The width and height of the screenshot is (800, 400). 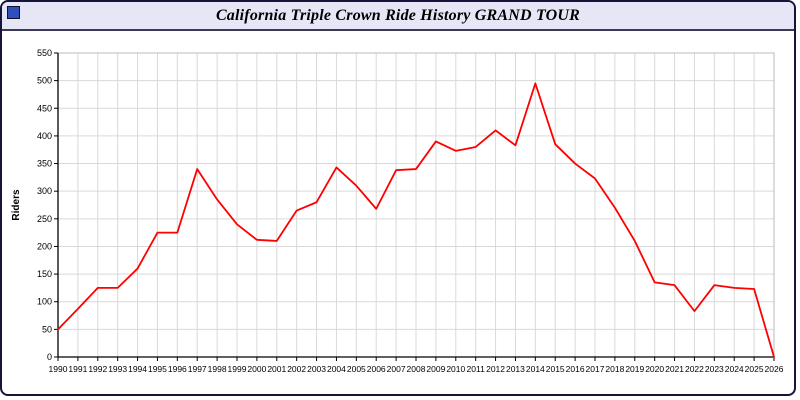 What do you see at coordinates (774, 369) in the screenshot?
I see `svg-text: 2026` at bounding box center [774, 369].